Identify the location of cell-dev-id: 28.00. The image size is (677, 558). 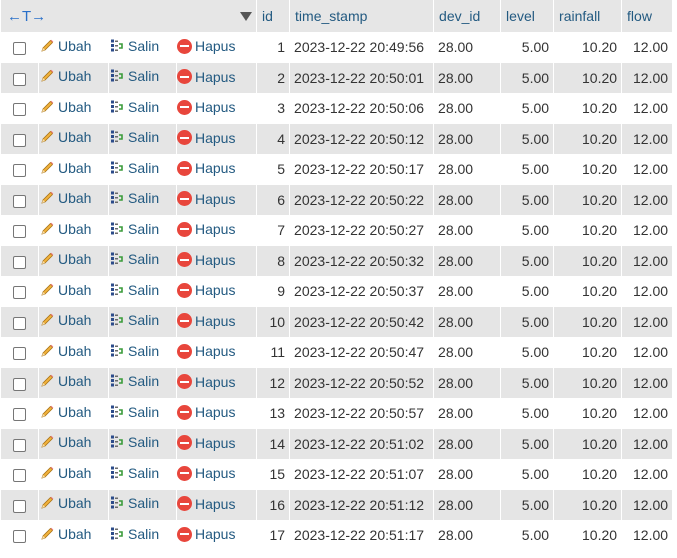
(467, 199).